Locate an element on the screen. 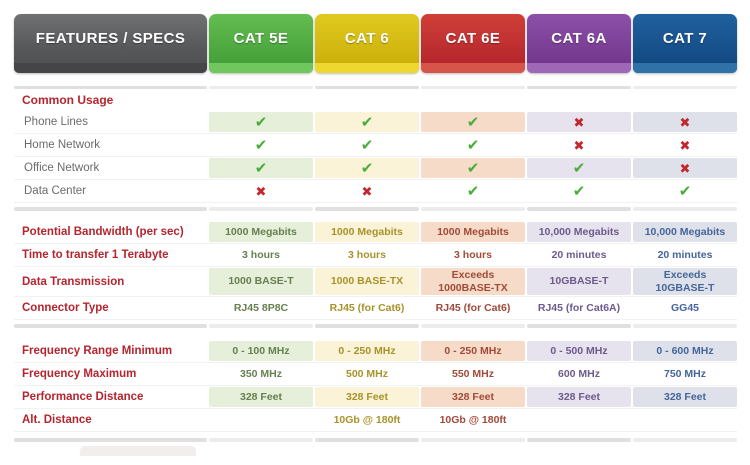 The width and height of the screenshot is (750, 465). table-row: Alt. Distance 10Gb @ 180ft 10Gb @ 180ft is located at coordinates (375, 420).